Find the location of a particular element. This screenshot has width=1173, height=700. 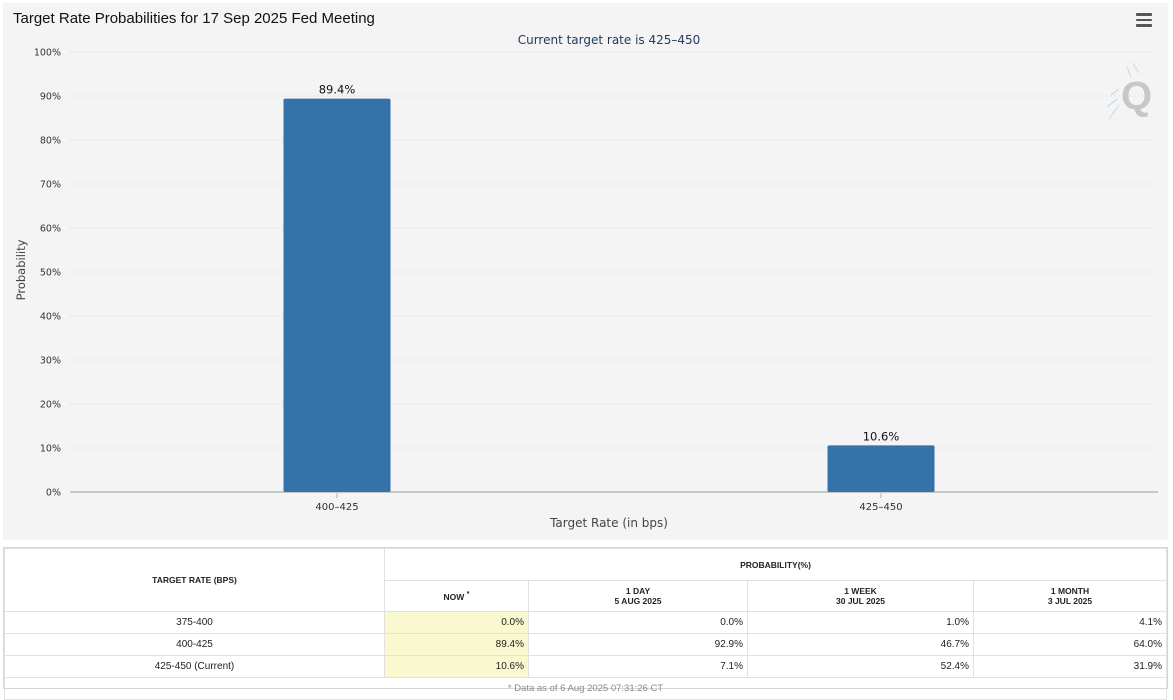

1month-value-cell: 31.9% is located at coordinates (1070, 666).